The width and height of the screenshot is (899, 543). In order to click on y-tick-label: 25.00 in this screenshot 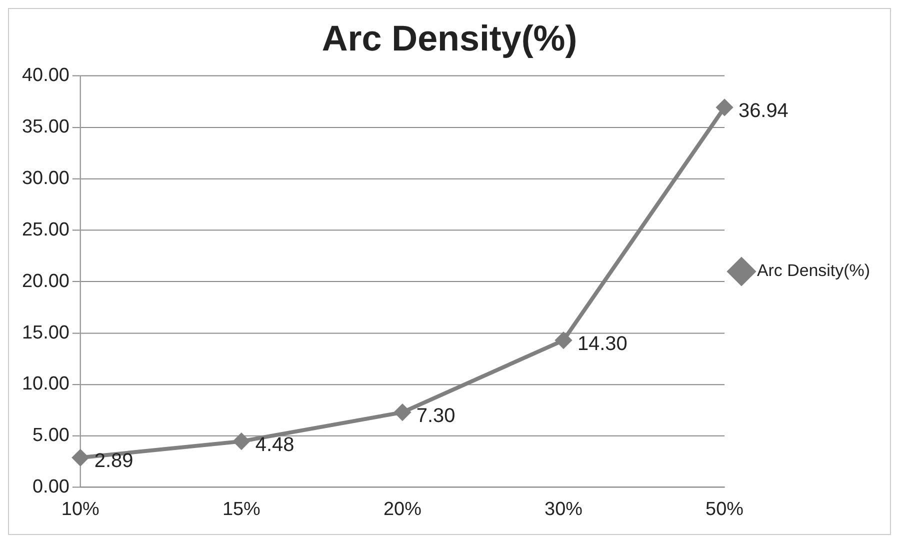, I will do `click(46, 229)`.